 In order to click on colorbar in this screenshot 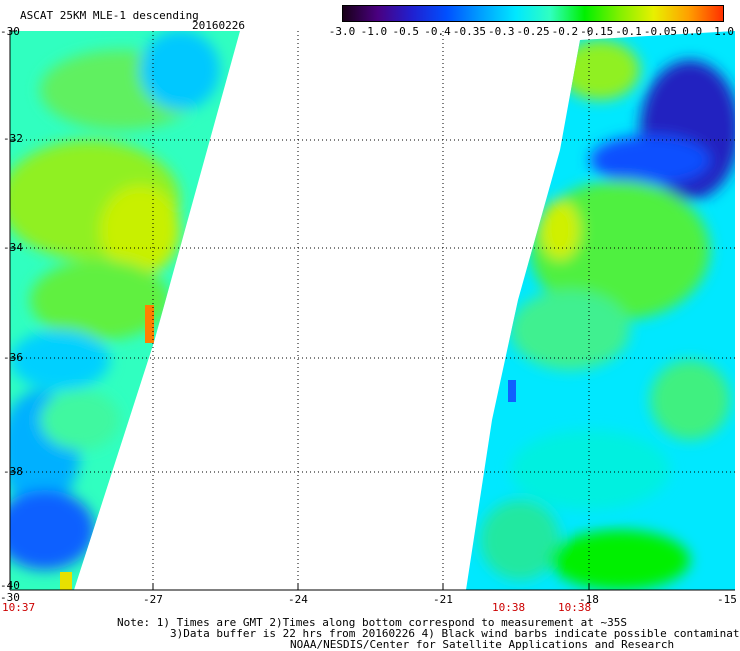, I will do `click(533, 13)`.